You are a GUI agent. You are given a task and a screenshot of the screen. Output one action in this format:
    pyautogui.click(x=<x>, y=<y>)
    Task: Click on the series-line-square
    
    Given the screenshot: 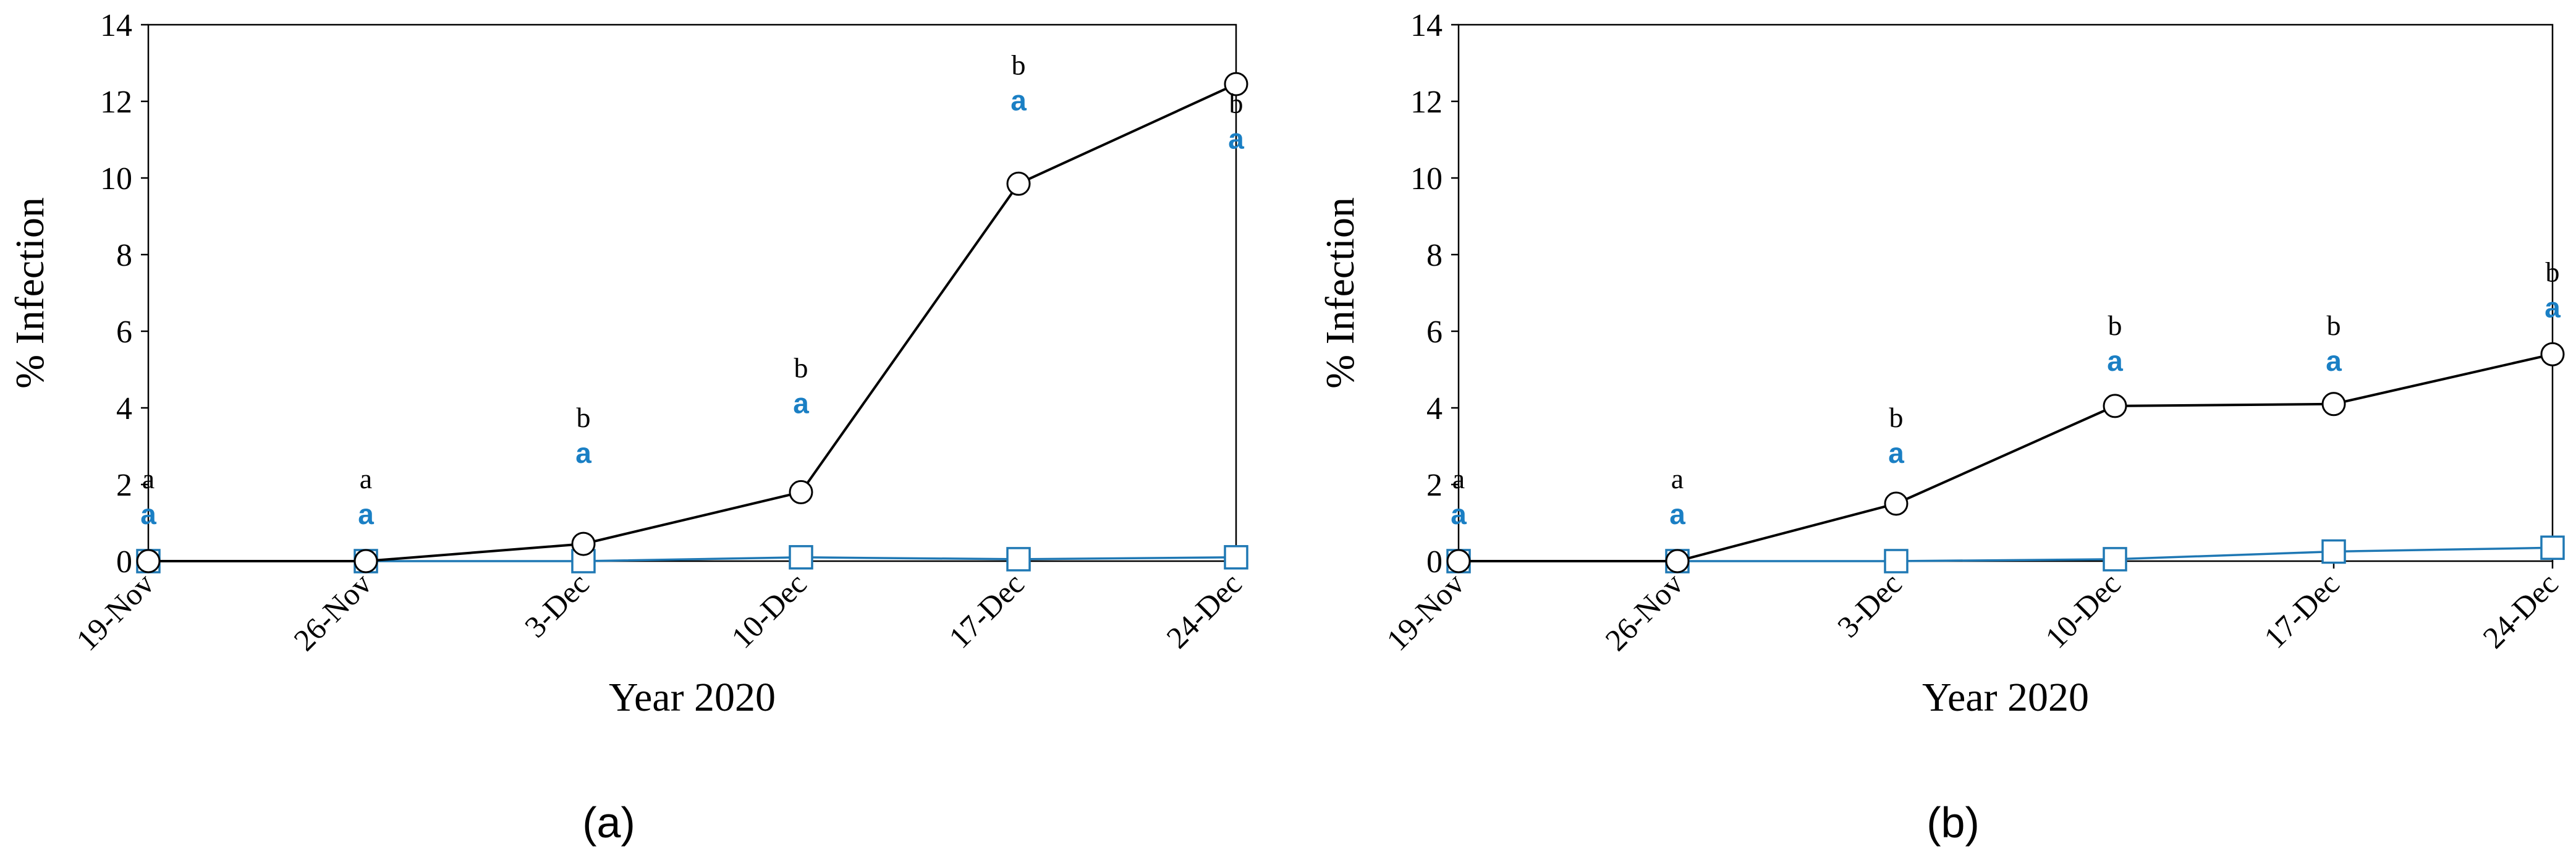 What is the action you would take?
    pyautogui.click(x=2006, y=554)
    